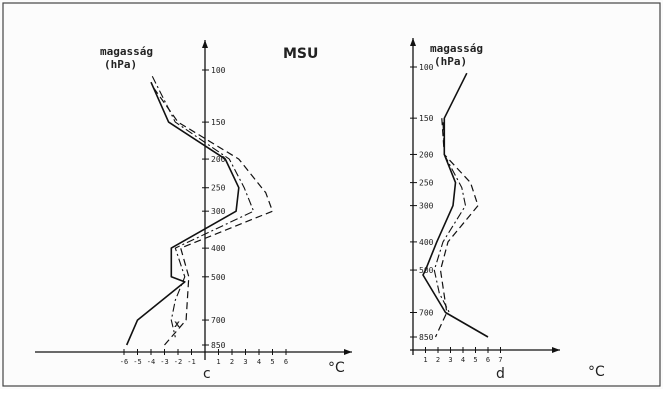 This screenshot has height=393, width=663. Describe the element at coordinates (450, 61) in the screenshot. I see `panel-d-ylabel-line2: (hPa)` at that location.